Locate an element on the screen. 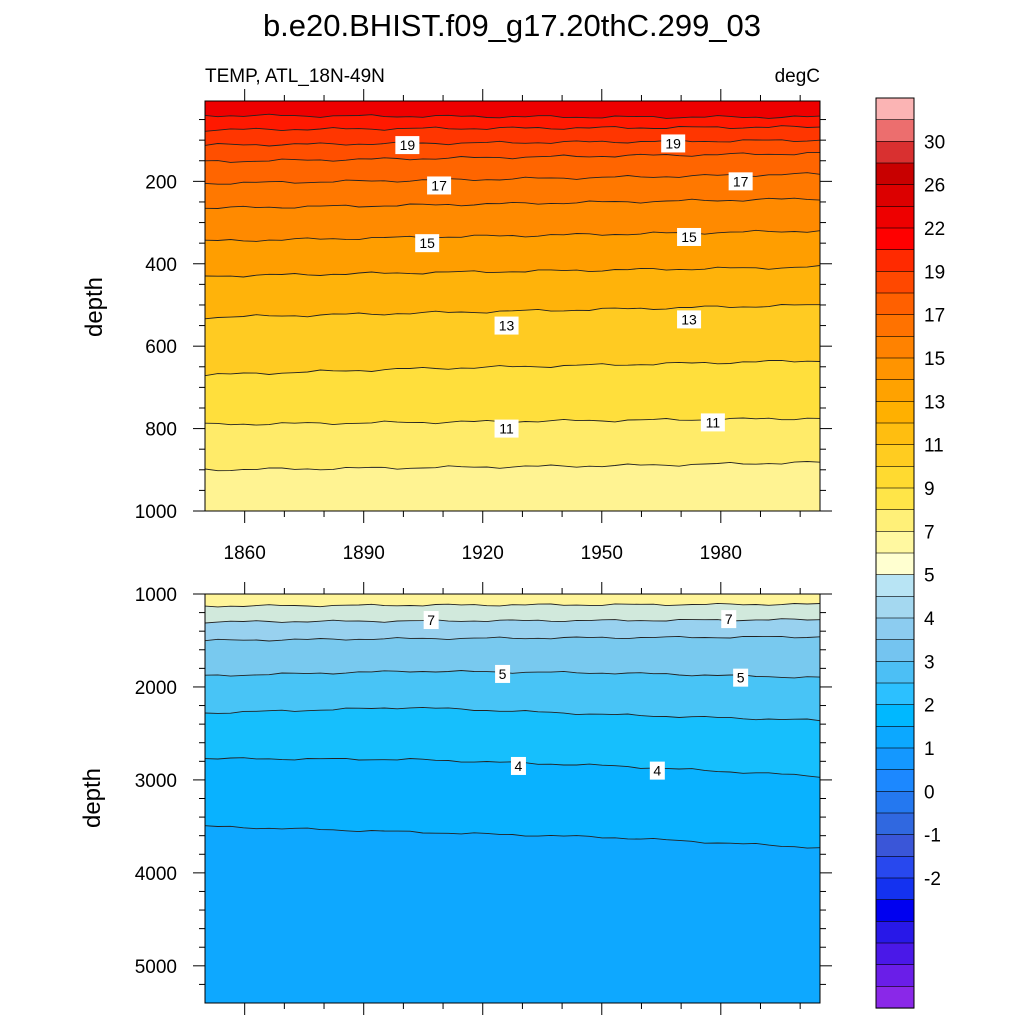  x-tick-label: 1980 is located at coordinates (721, 553).